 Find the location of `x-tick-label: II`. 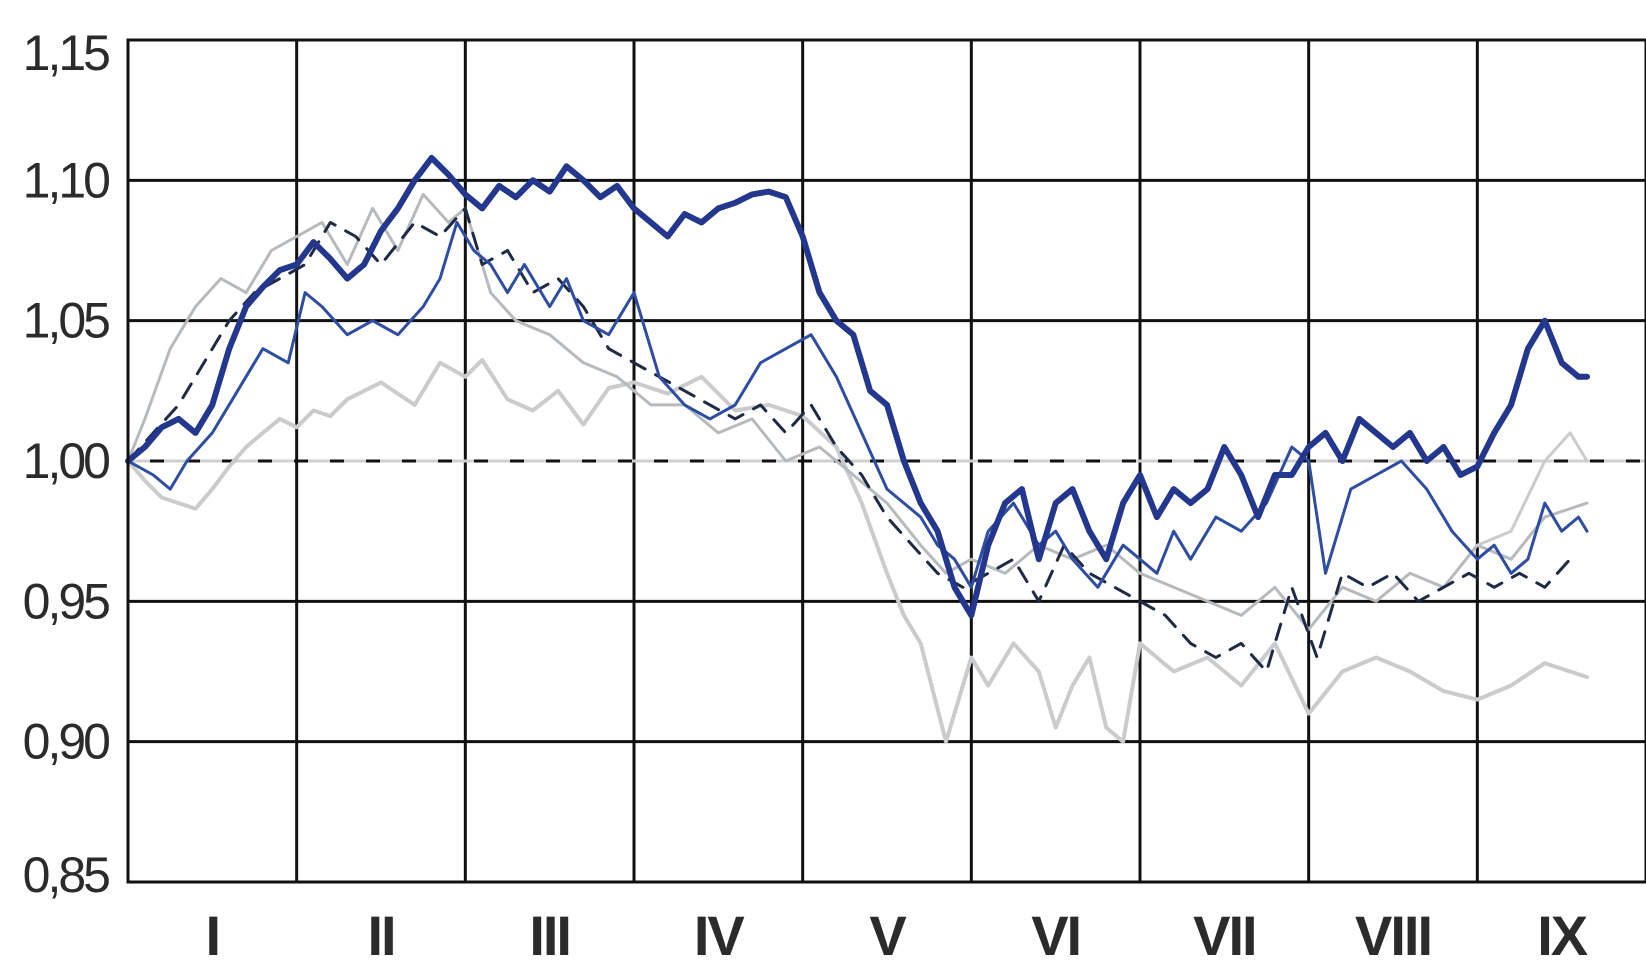

x-tick-label: II is located at coordinates (380, 932).